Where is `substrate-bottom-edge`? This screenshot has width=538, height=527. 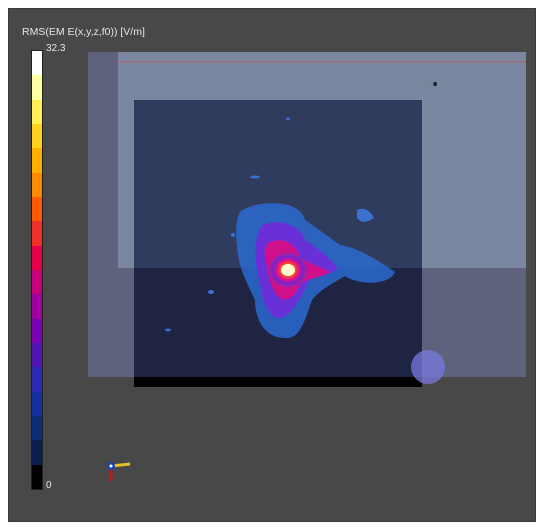
substrate-bottom-edge is located at coordinates (278, 382).